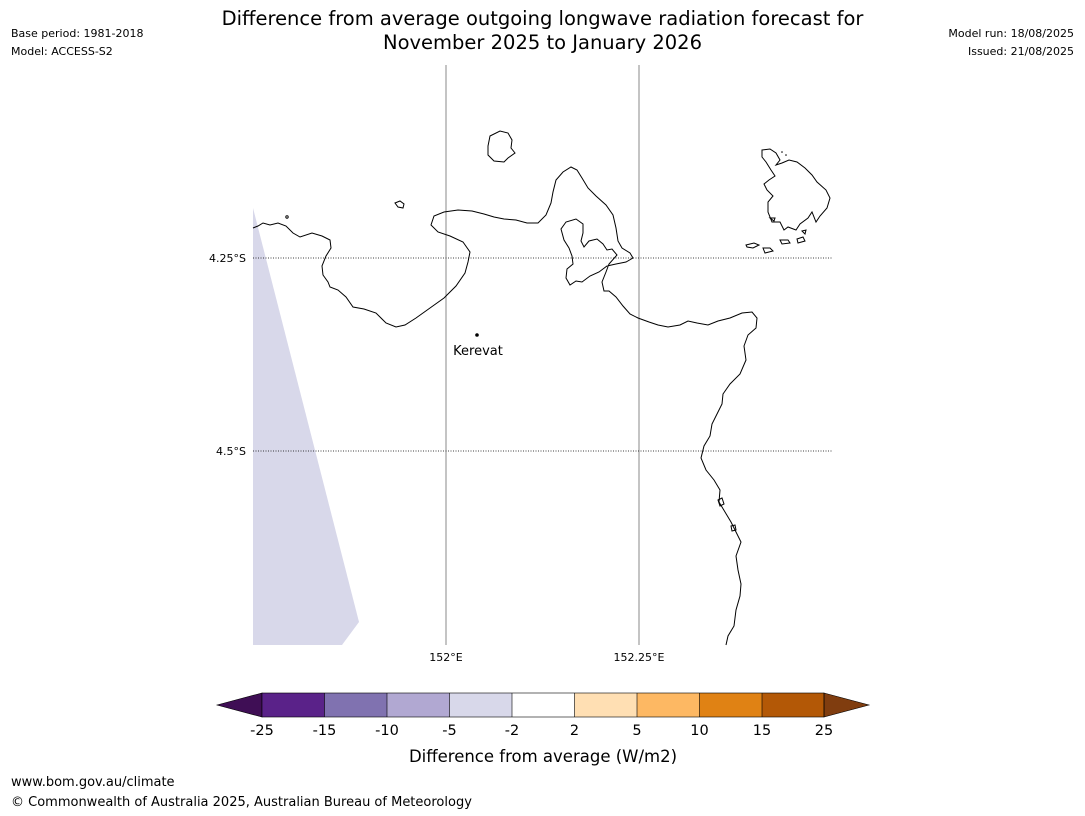 The height and width of the screenshot is (816, 1085). What do you see at coordinates (543, 756) in the screenshot?
I see `colorbar-label: Difference from average (W/m2)` at bounding box center [543, 756].